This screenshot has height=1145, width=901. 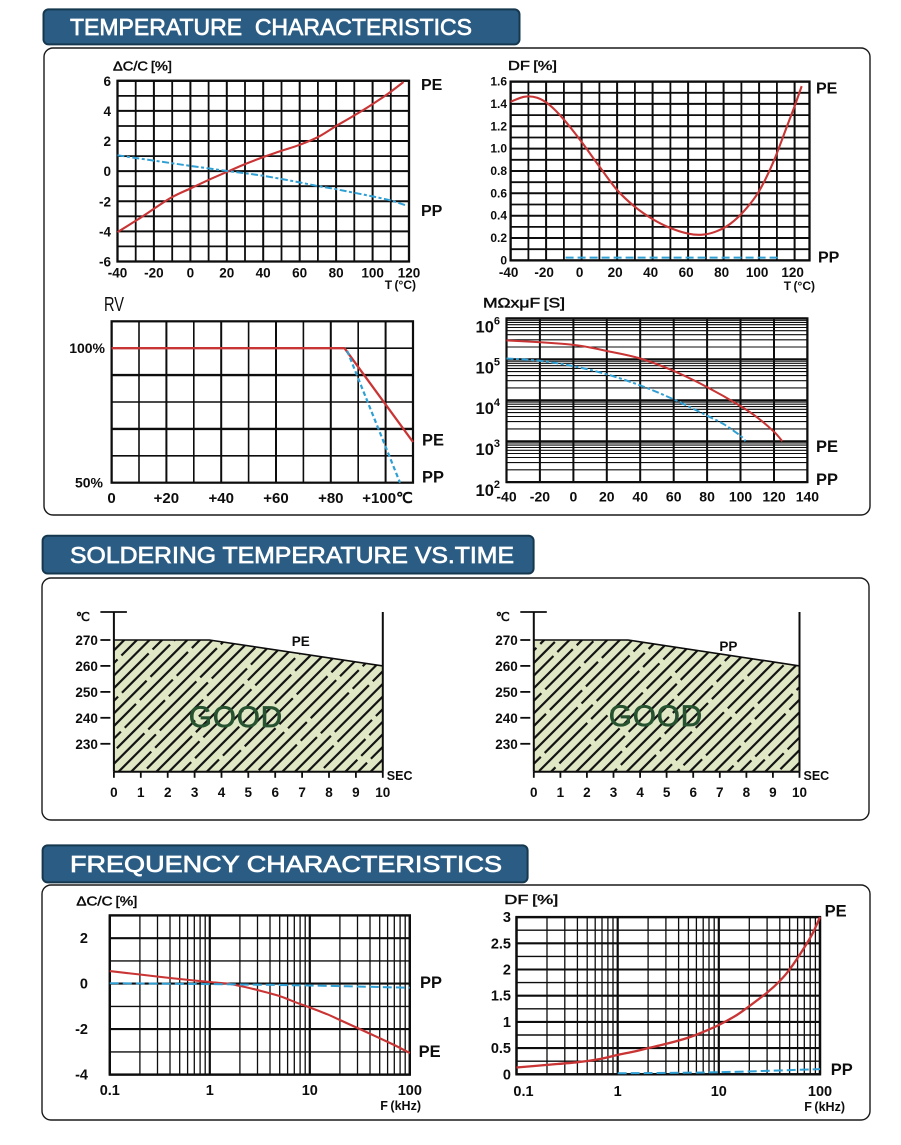 What do you see at coordinates (498, 104) in the screenshot?
I see `svg-text: 1.4` at bounding box center [498, 104].